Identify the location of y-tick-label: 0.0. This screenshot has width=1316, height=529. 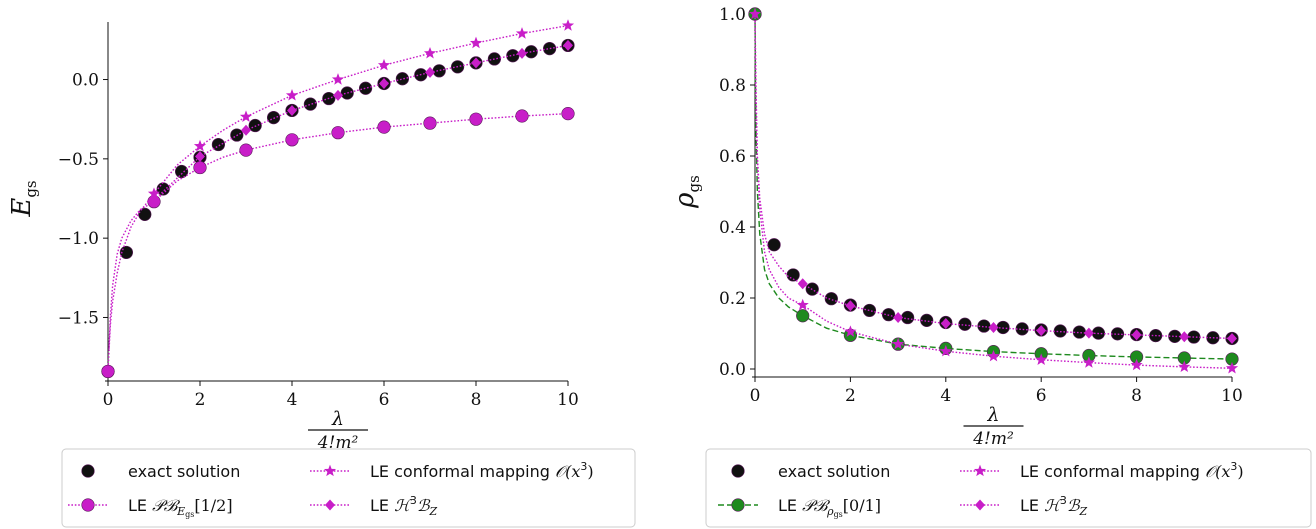
(85, 81).